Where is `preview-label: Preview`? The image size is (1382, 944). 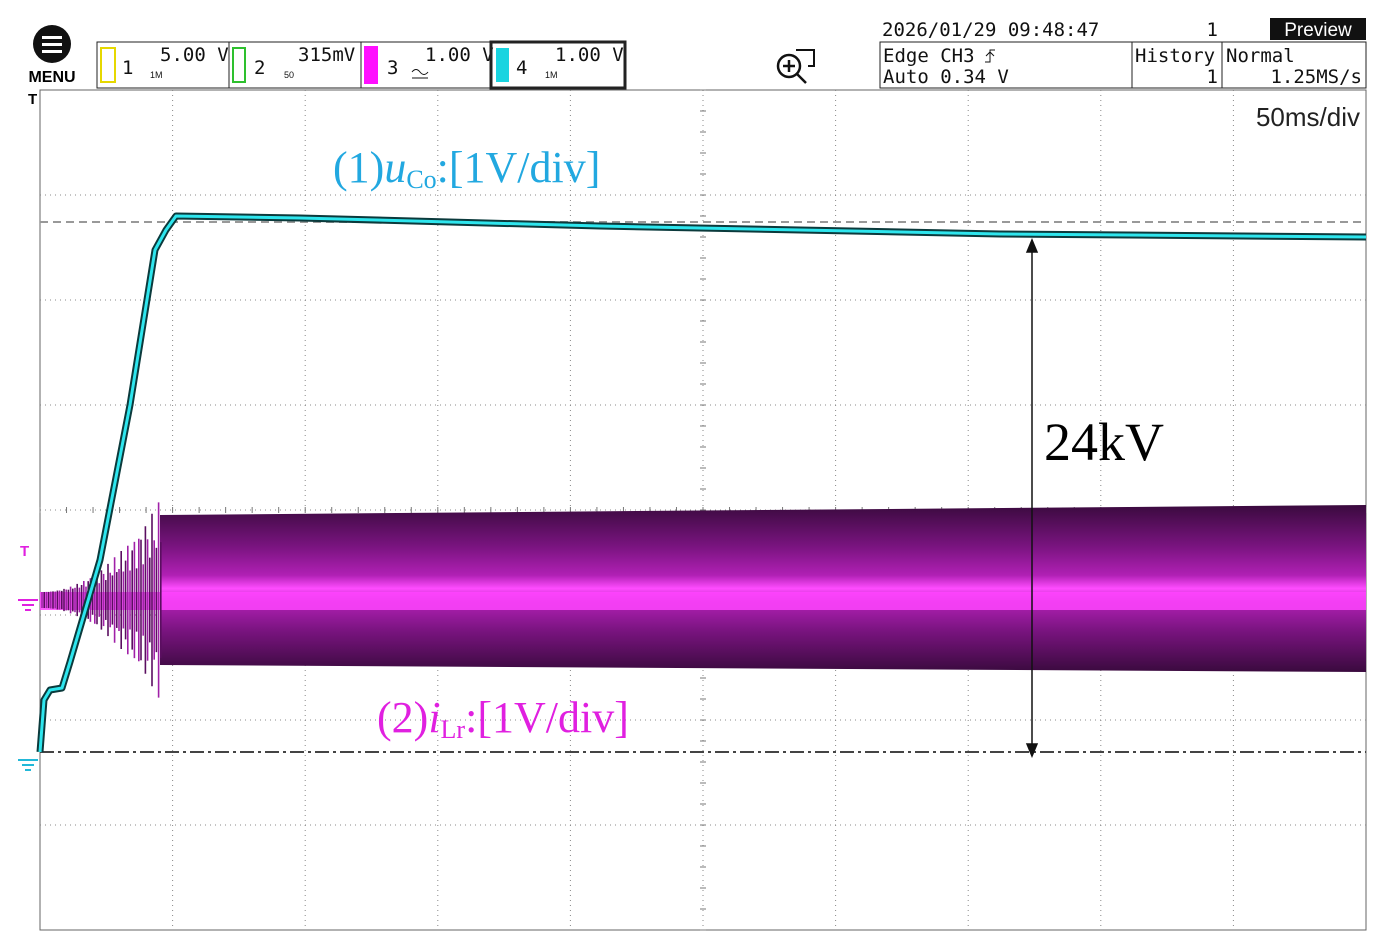
preview-label: Preview is located at coordinates (1318, 30).